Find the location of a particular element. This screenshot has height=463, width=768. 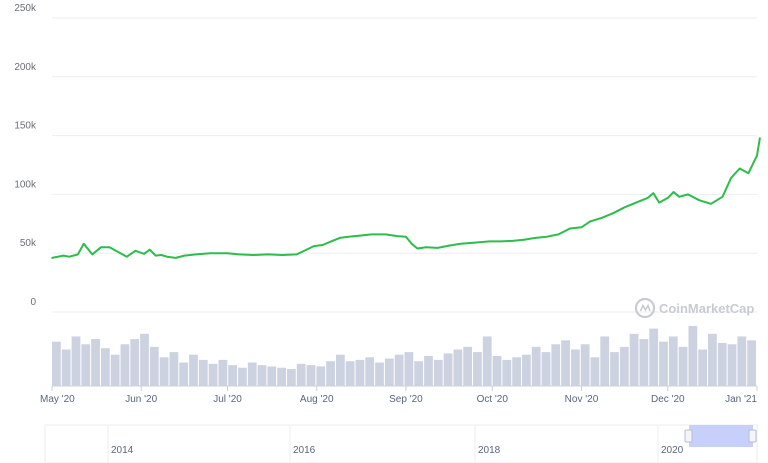

navigator-right-handle is located at coordinates (752, 436).